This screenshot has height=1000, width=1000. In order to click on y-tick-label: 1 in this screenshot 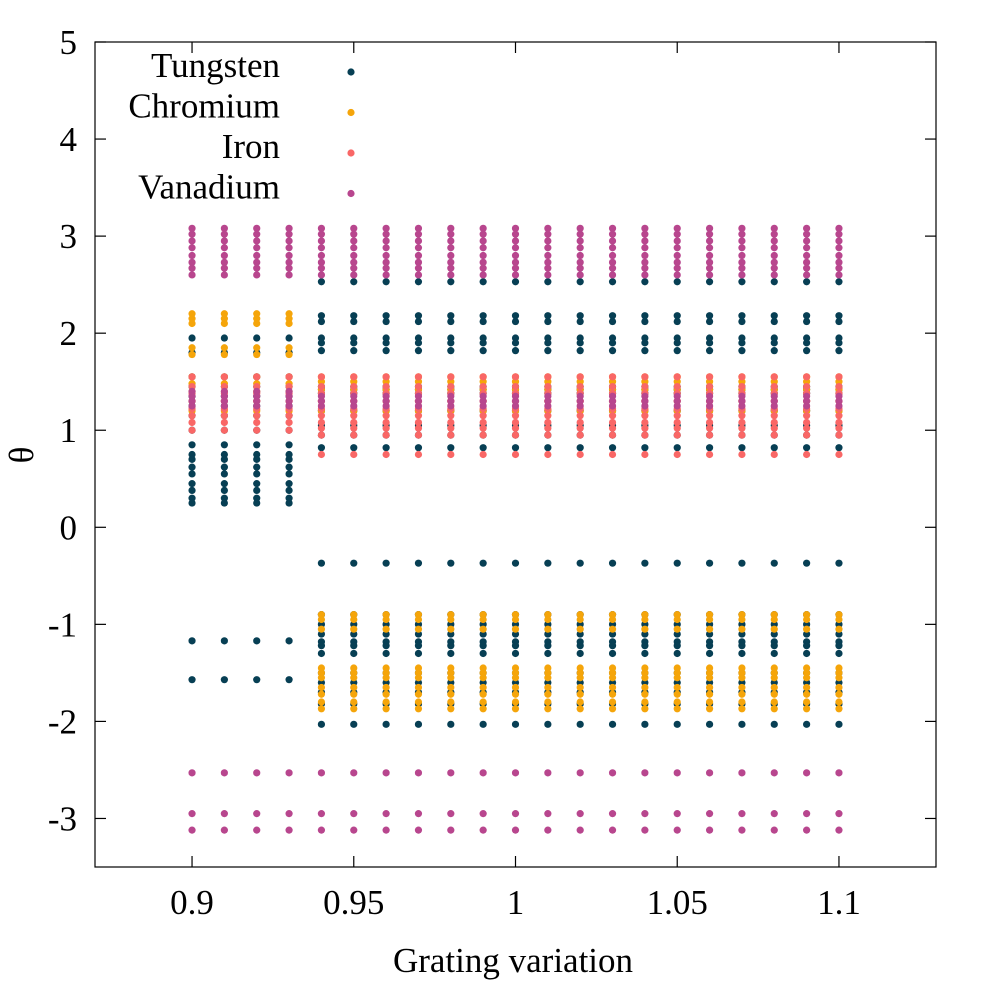, I will do `click(69, 430)`.